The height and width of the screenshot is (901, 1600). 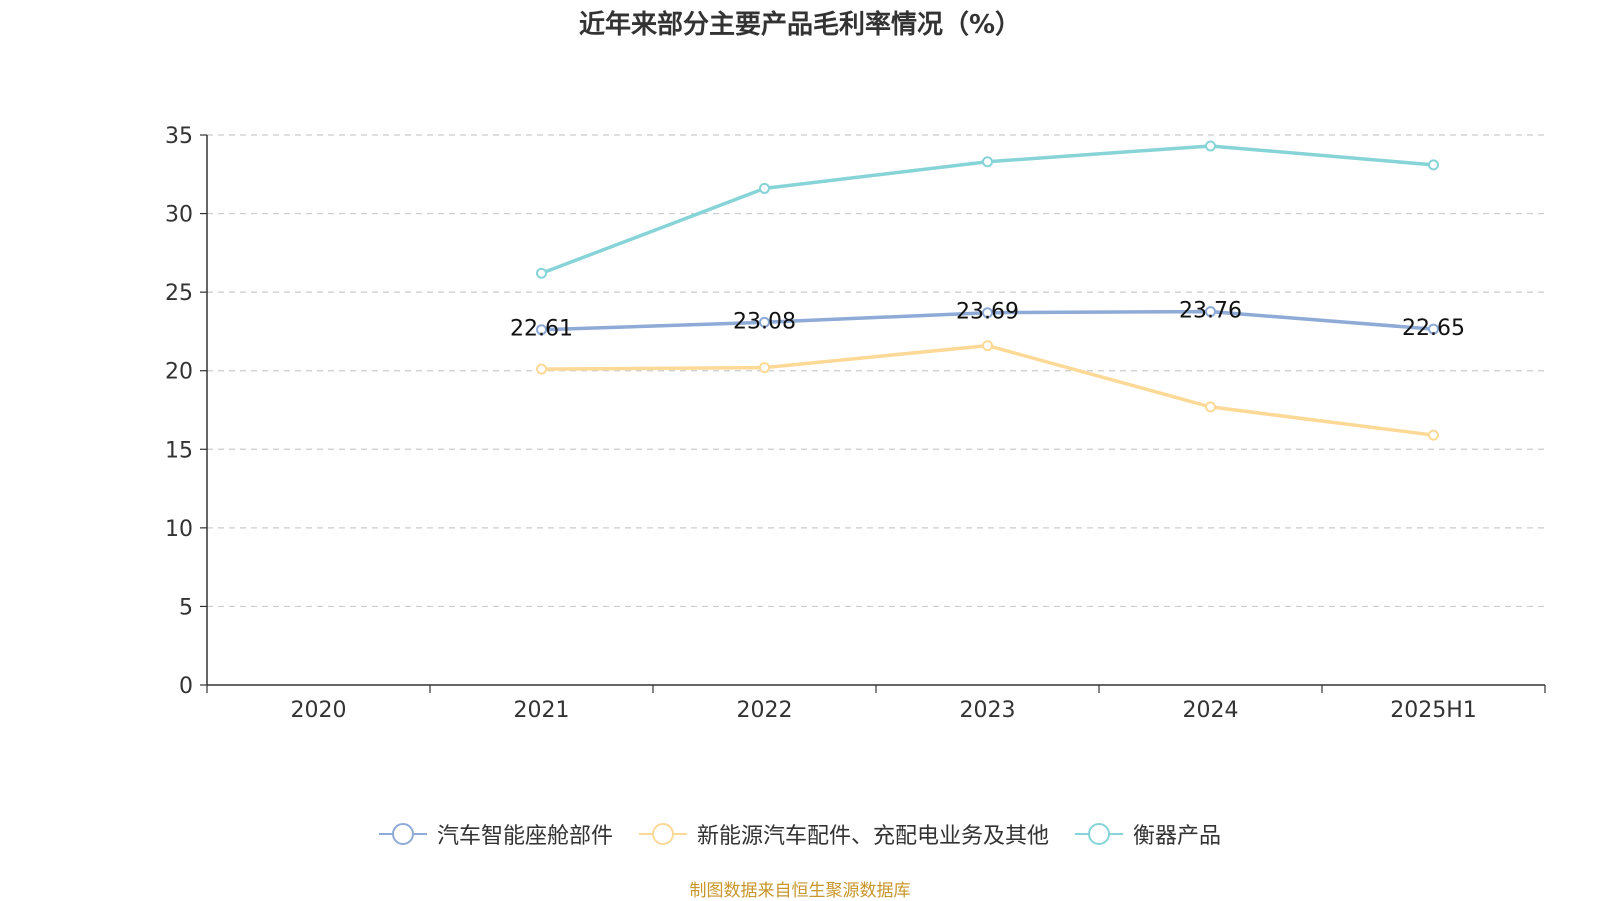 I want to click on legend-item: 衡器产品, so click(x=1148, y=834).